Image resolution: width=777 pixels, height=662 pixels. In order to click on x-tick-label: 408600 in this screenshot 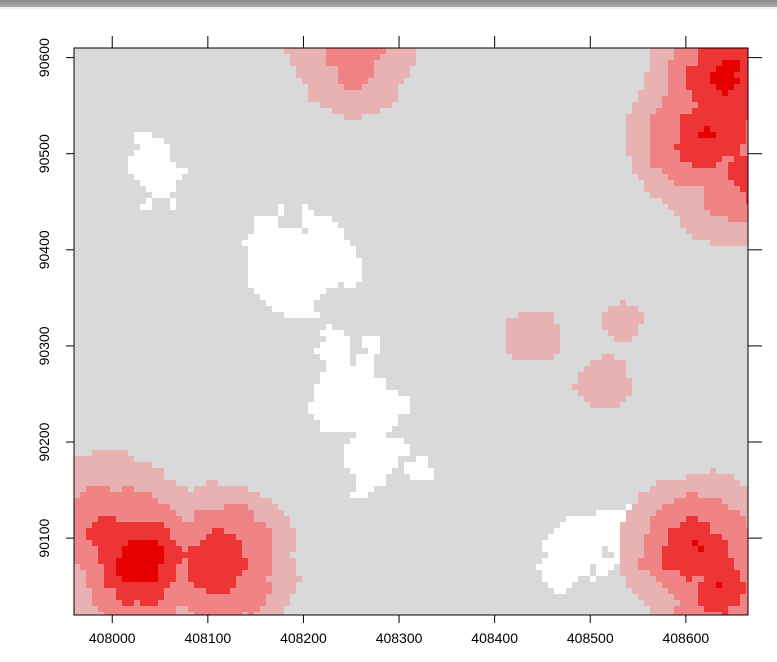, I will do `click(685, 638)`.